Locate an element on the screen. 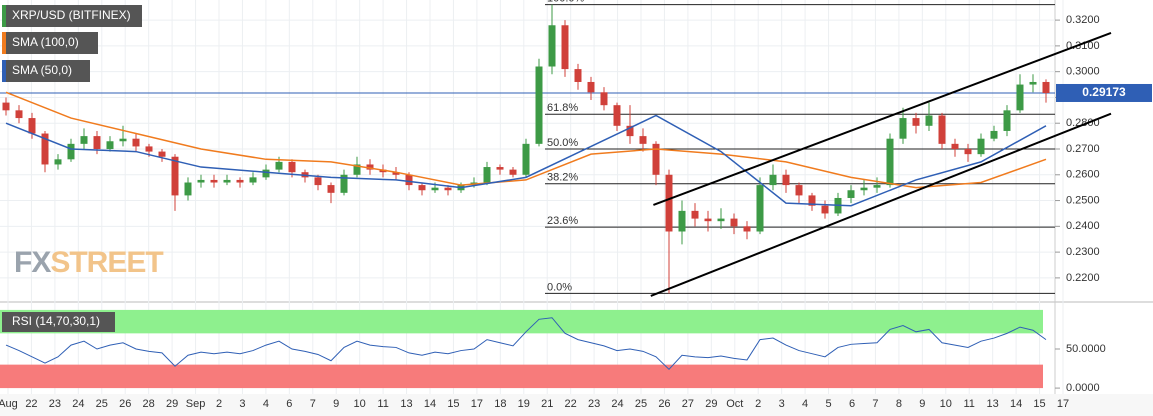 The width and height of the screenshot is (1153, 416). fib-label: 0.0% is located at coordinates (559, 287).